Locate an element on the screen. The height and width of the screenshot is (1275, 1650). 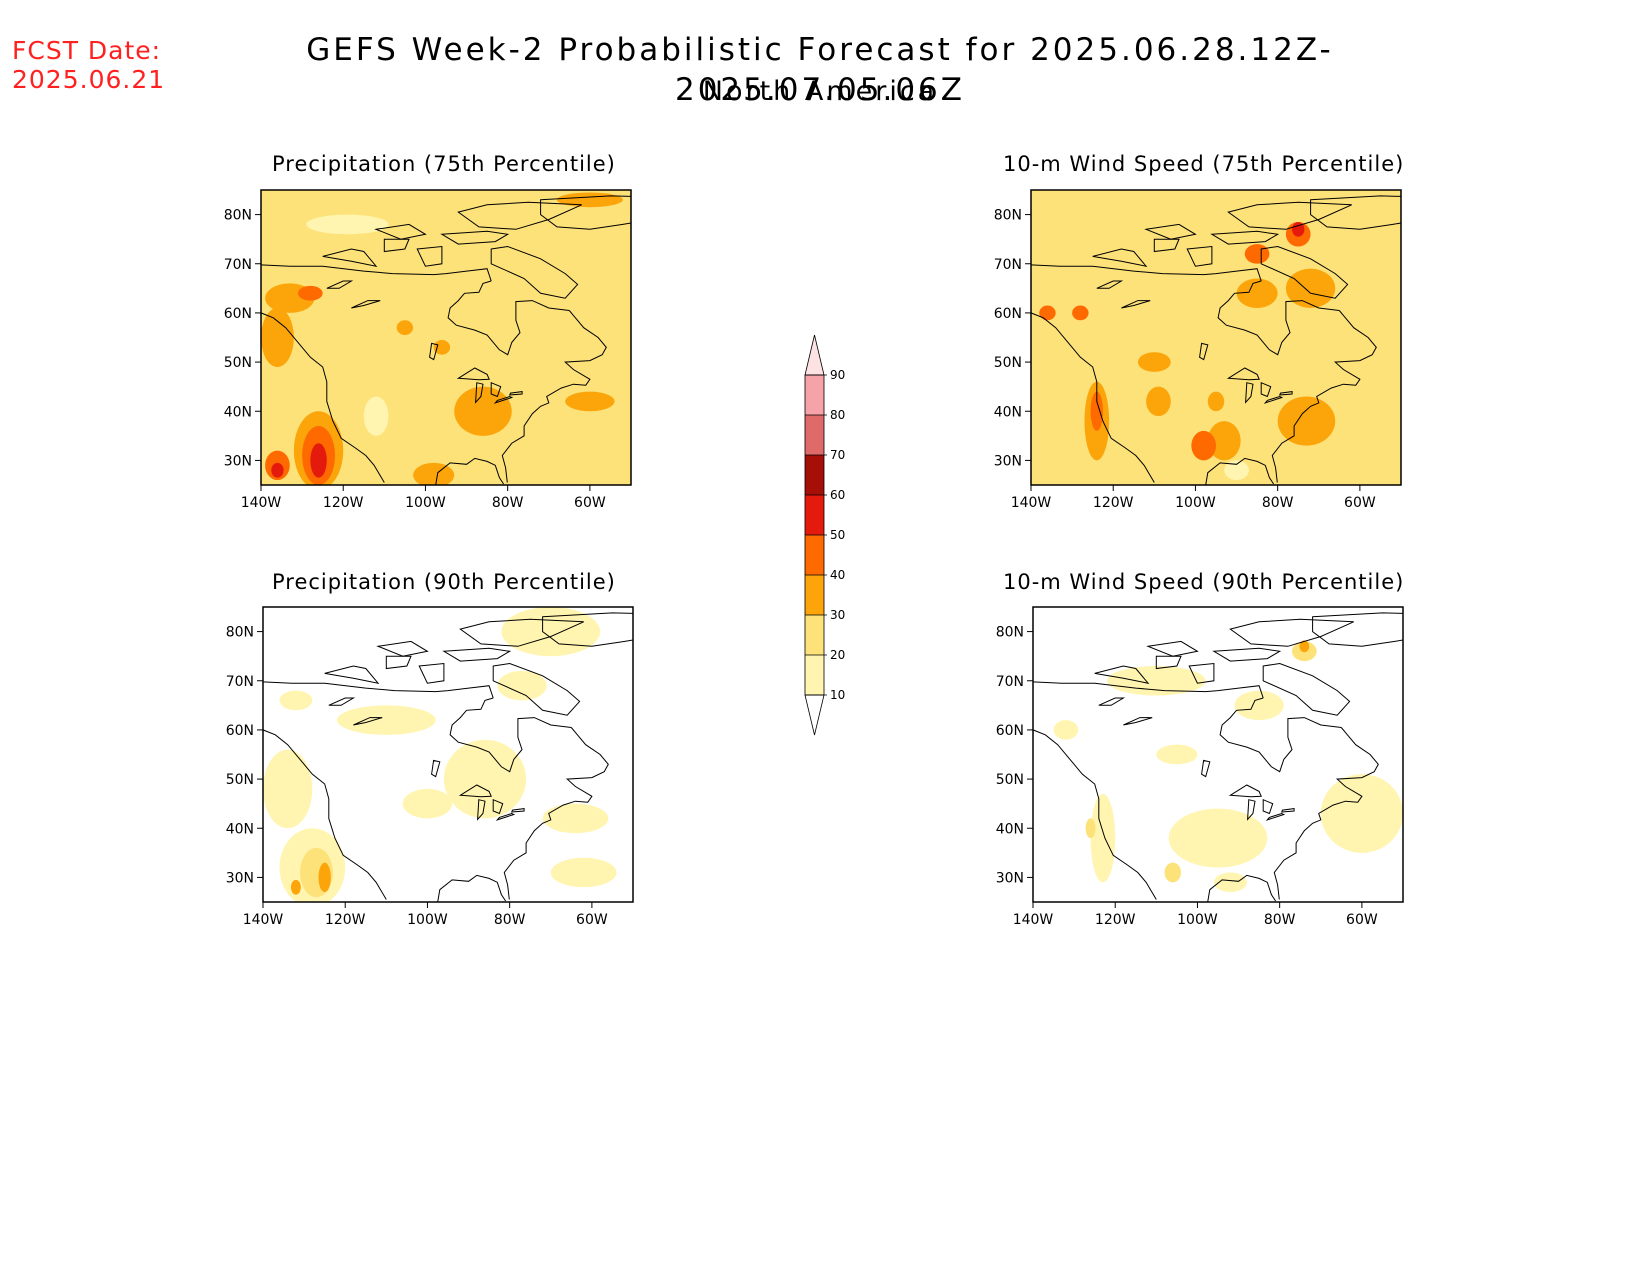
map-panel-wind90: 140W 120W 100W 80W 60W 30N 40N 50N 60N 70N 80N is located at coordinates (1198, 776).